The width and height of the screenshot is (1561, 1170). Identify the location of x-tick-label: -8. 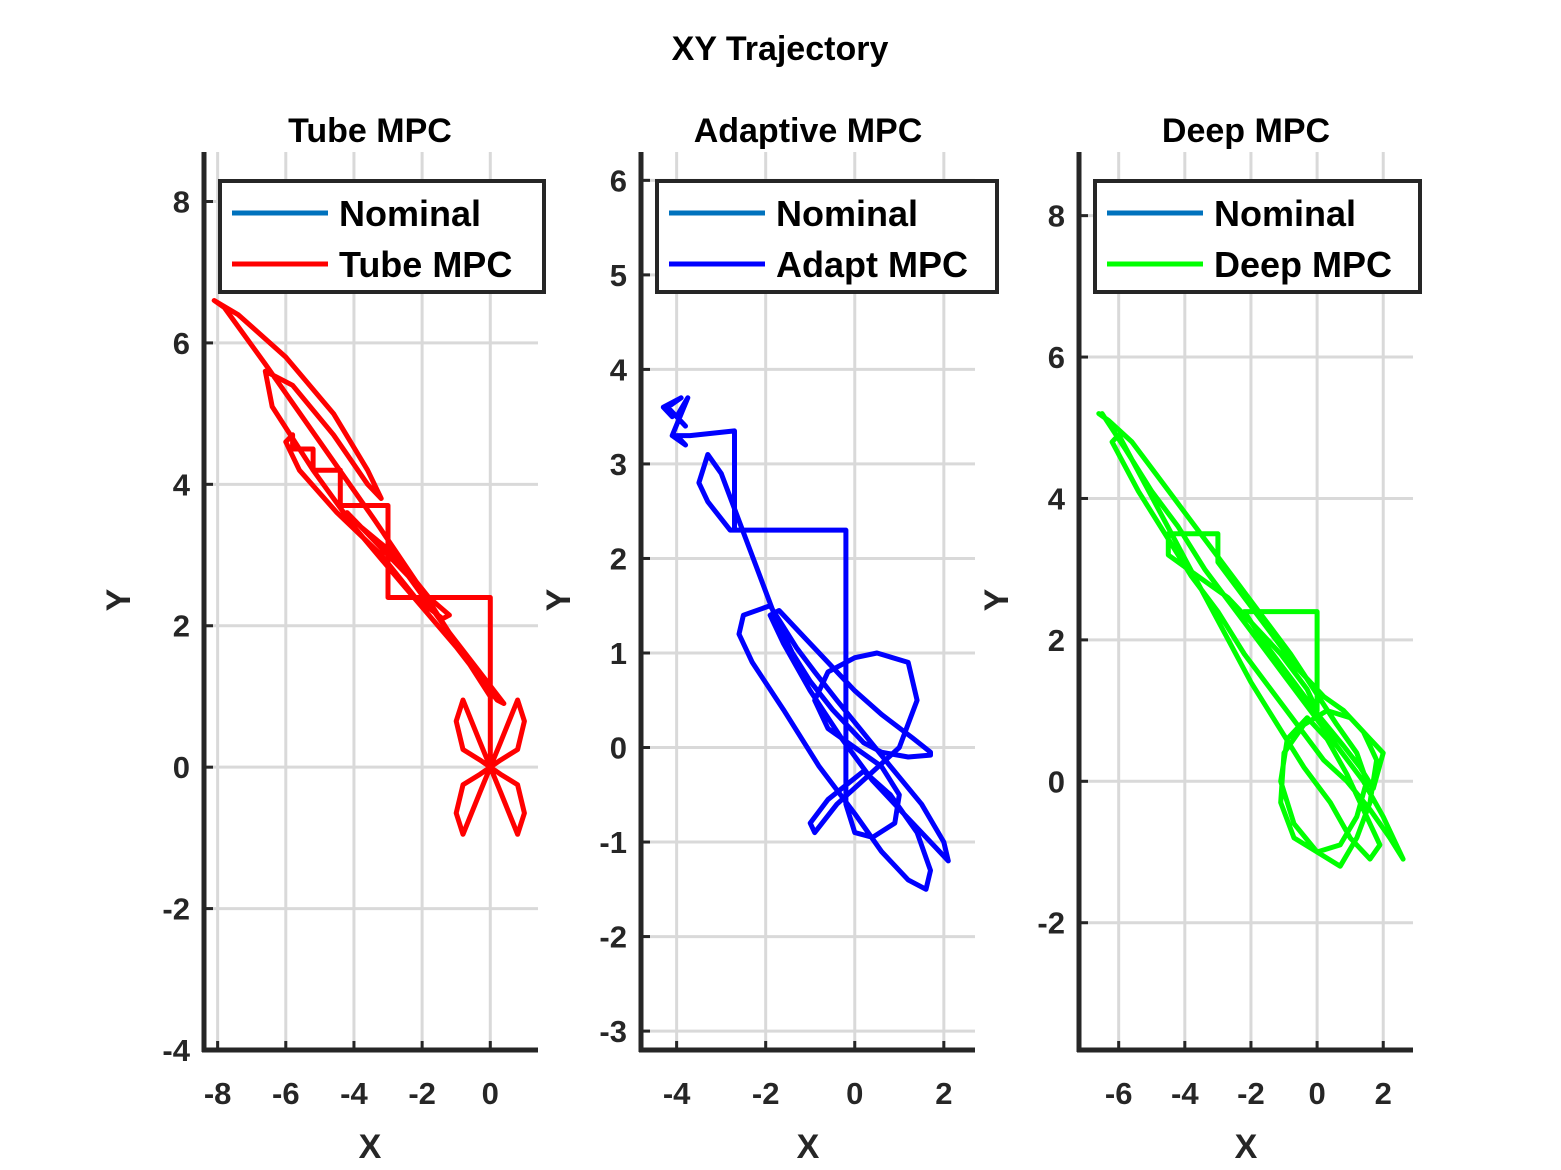
(218, 1093).